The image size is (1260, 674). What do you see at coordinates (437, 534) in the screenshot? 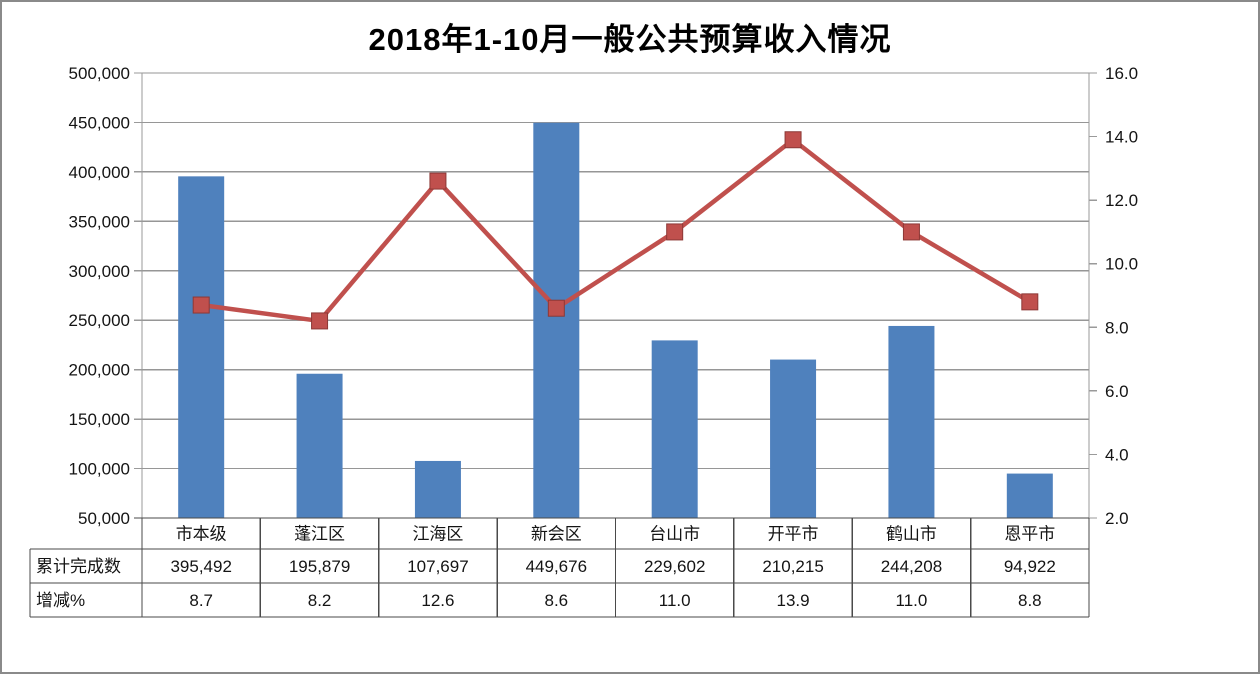
I see `category-label: 江海区` at bounding box center [437, 534].